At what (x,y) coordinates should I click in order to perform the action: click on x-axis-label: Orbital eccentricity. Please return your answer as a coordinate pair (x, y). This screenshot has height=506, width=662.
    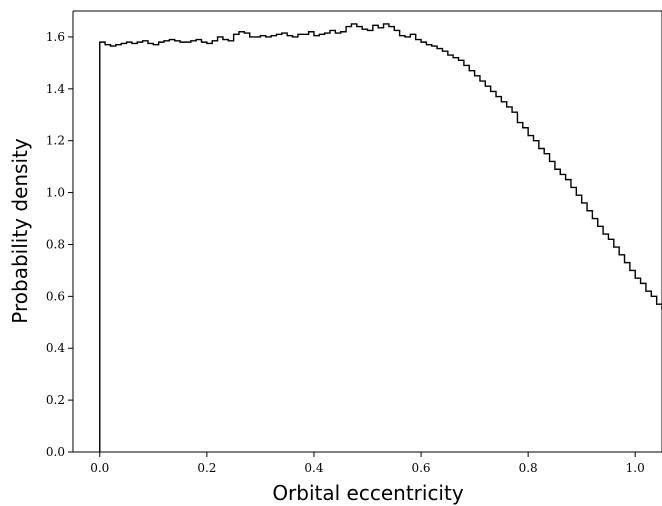
    Looking at the image, I should click on (368, 493).